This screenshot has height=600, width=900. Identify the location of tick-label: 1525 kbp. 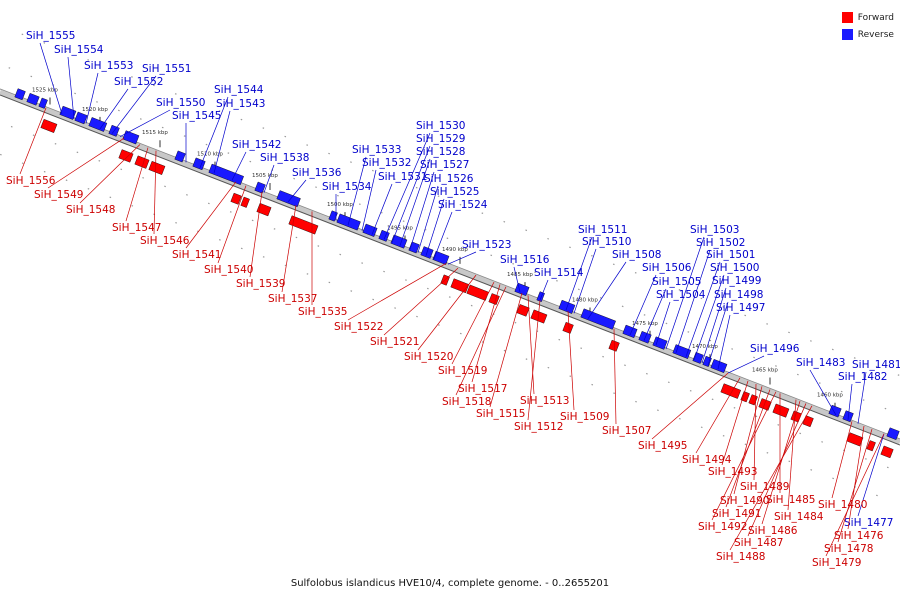
(45, 90).